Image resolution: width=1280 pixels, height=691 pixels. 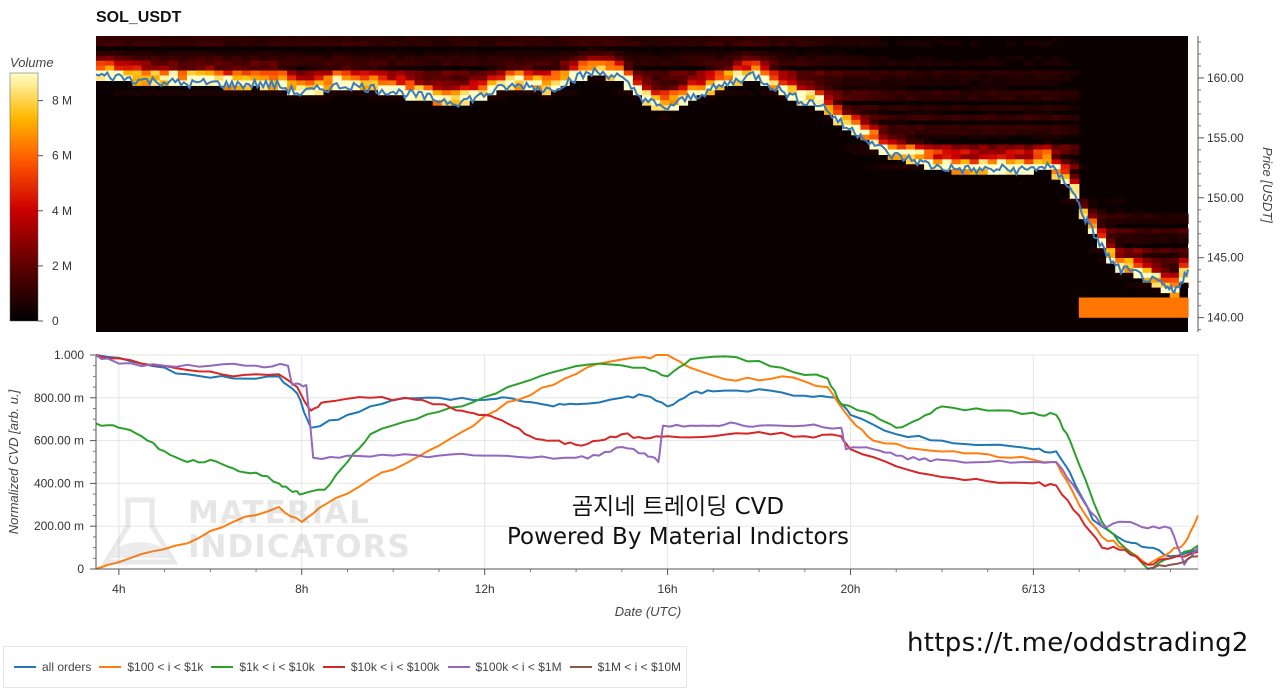 What do you see at coordinates (151, 667) in the screenshot?
I see `legend-item: $100 < i < $1k` at bounding box center [151, 667].